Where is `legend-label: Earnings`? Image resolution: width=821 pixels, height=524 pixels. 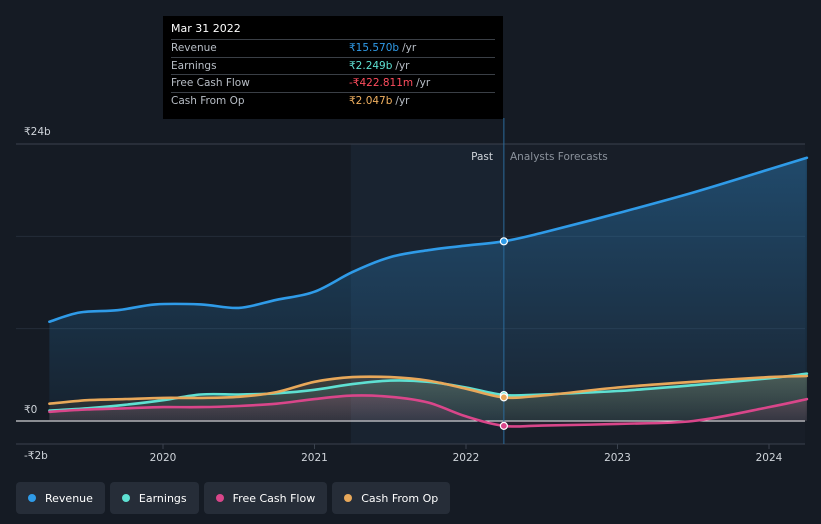 legend-label: Earnings is located at coordinates (162, 498).